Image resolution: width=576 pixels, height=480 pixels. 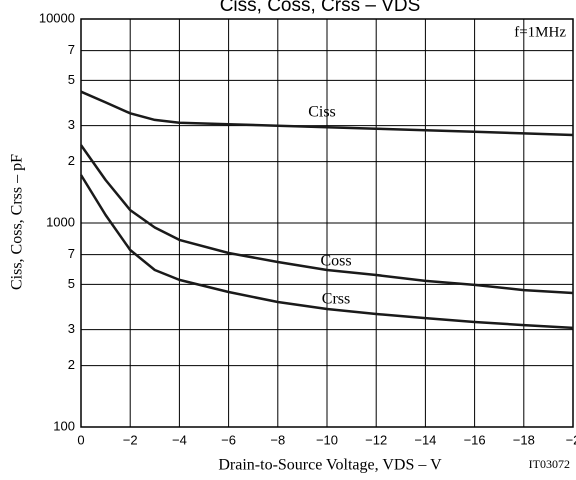 What do you see at coordinates (524, 439) in the screenshot?
I see `x-tick-label: −18` at bounding box center [524, 439].